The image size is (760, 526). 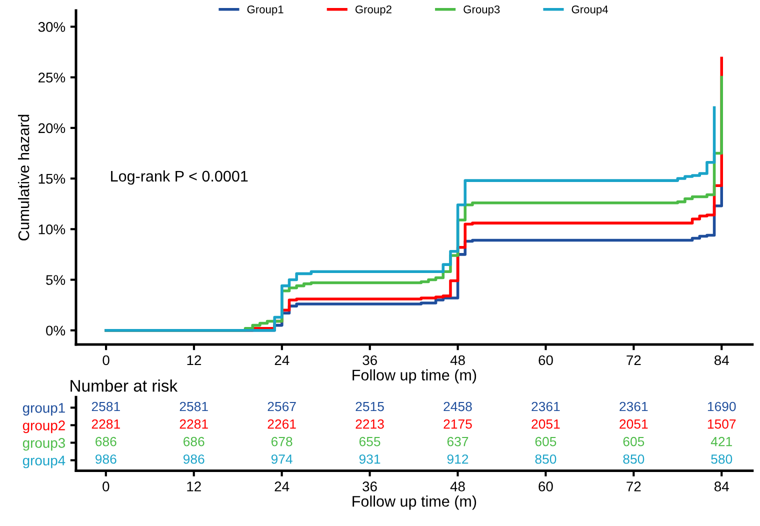 I want to click on data-label: 637, so click(x=457, y=441).